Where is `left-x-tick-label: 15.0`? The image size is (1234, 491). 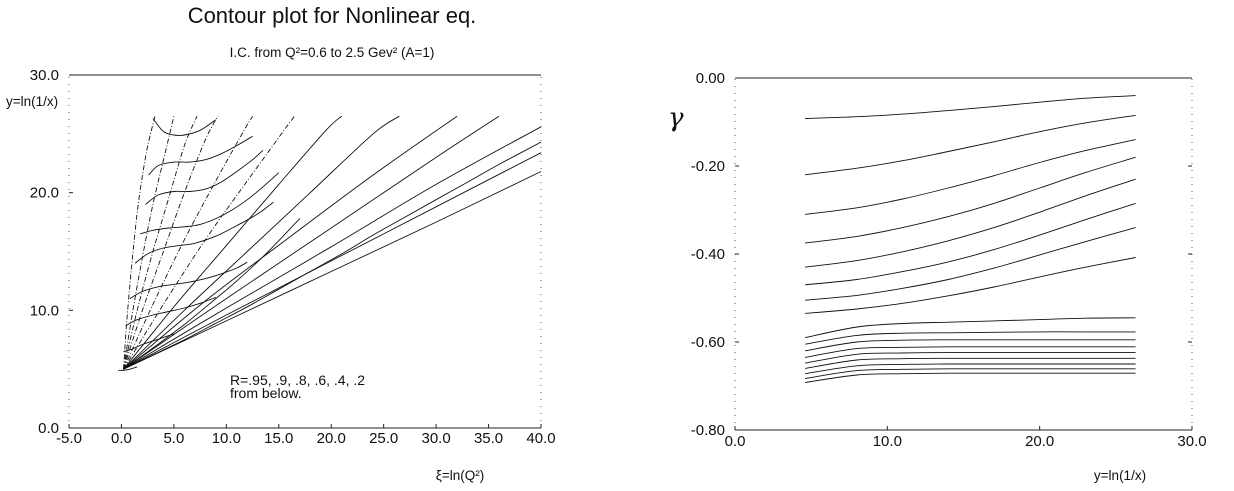 left-x-tick-label: 15.0 is located at coordinates (278, 438).